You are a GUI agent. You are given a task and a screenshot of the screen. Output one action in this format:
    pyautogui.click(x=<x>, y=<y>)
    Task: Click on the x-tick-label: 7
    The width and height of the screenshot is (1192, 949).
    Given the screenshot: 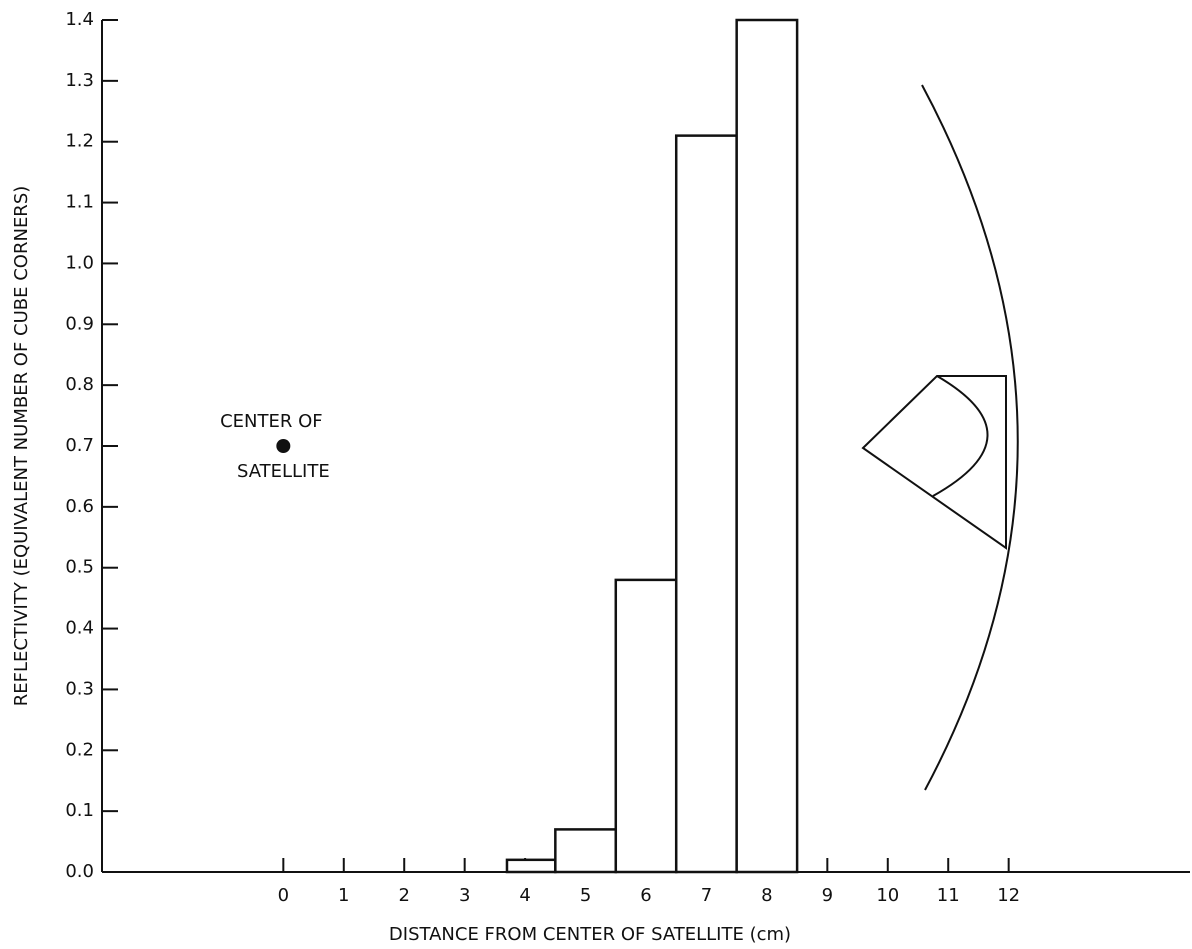 What is the action you would take?
    pyautogui.click(x=706, y=895)
    